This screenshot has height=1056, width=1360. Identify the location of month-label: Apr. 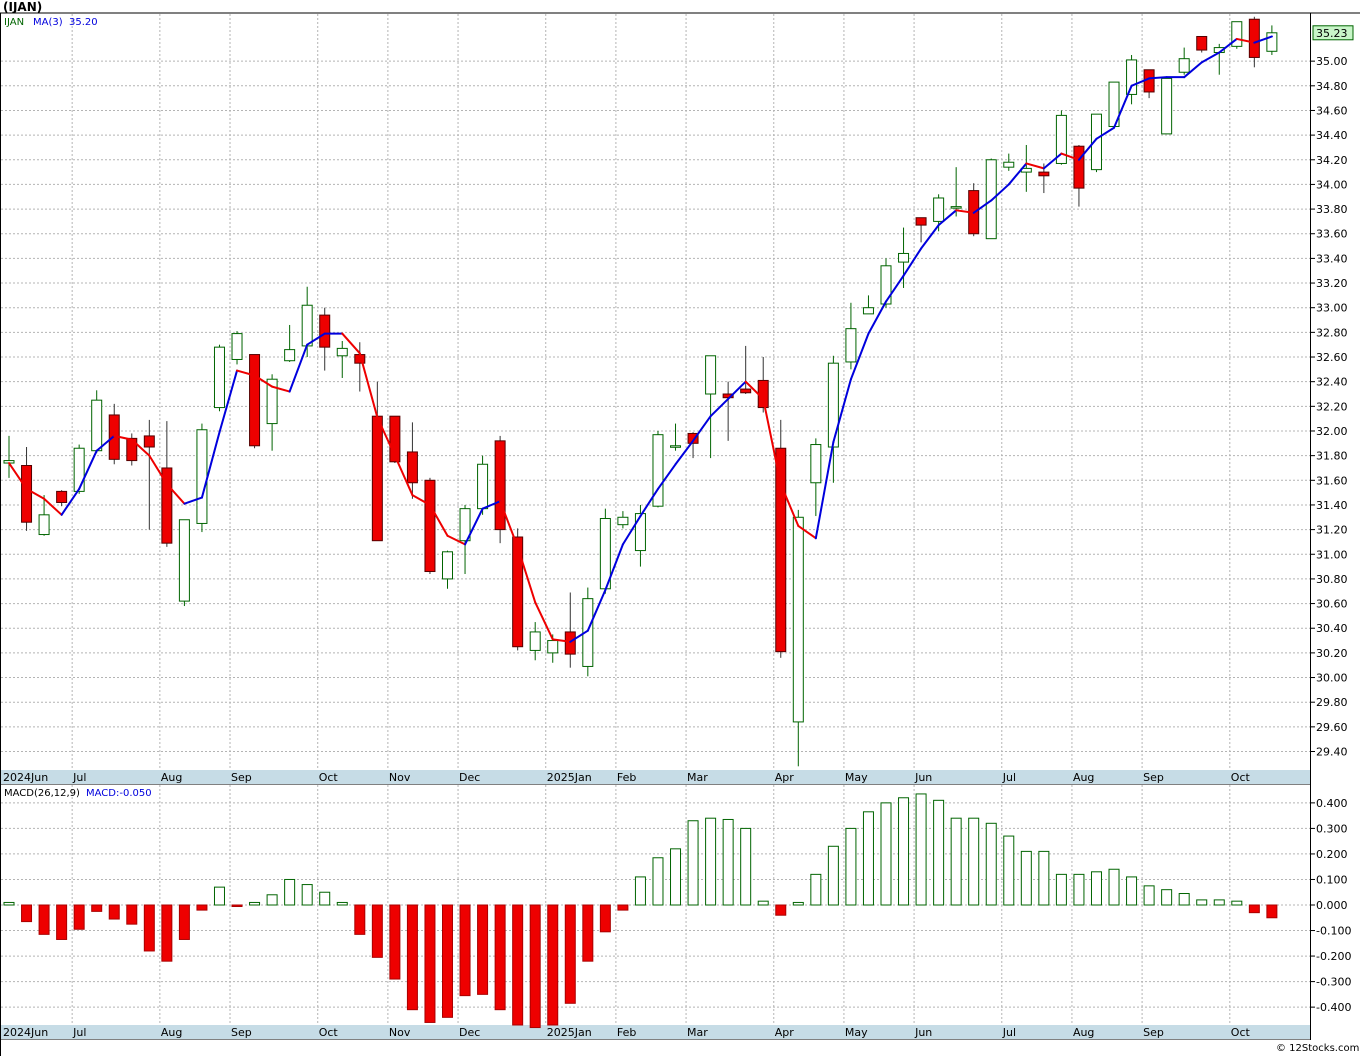
(785, 1032).